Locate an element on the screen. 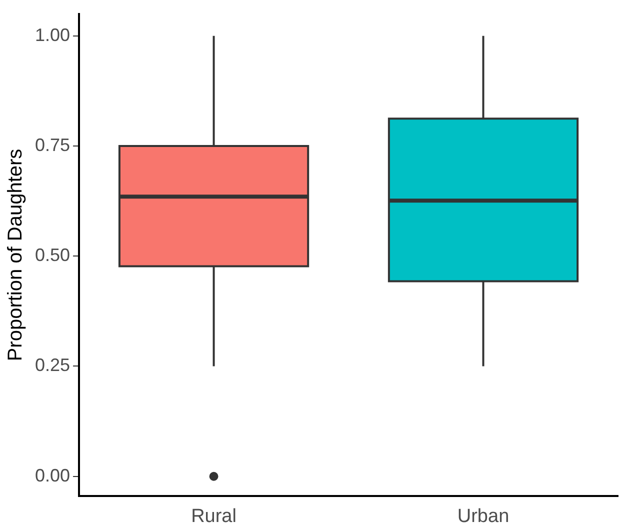 The height and width of the screenshot is (531, 623). y-tick-label: 0.00 is located at coordinates (52, 475).